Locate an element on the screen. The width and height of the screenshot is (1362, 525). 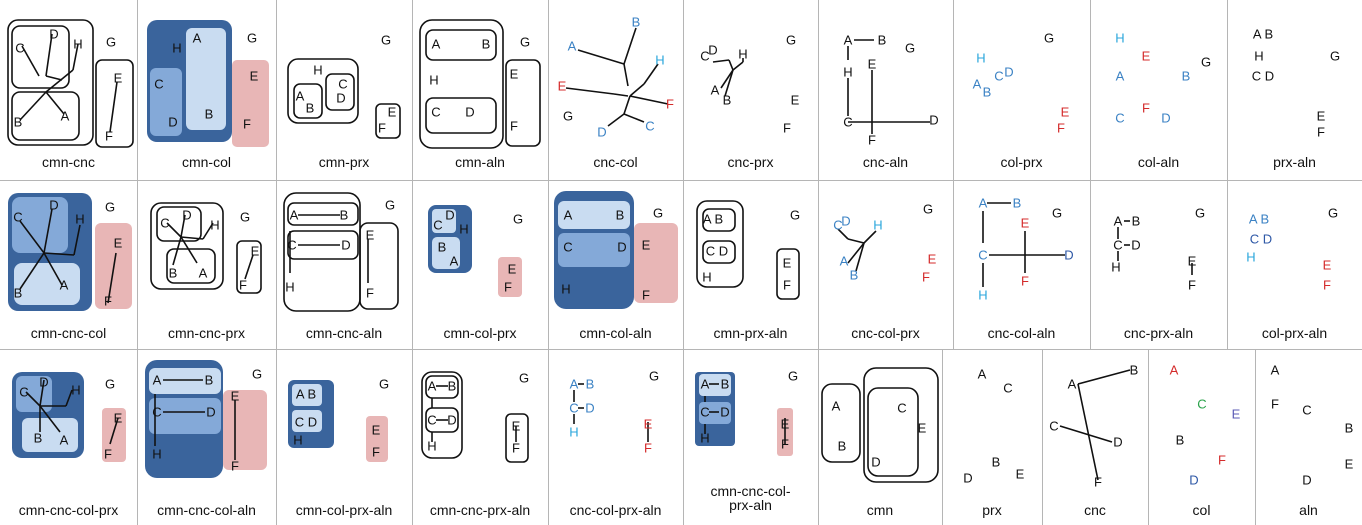
node-label: C D is located at coordinates (717, 251).